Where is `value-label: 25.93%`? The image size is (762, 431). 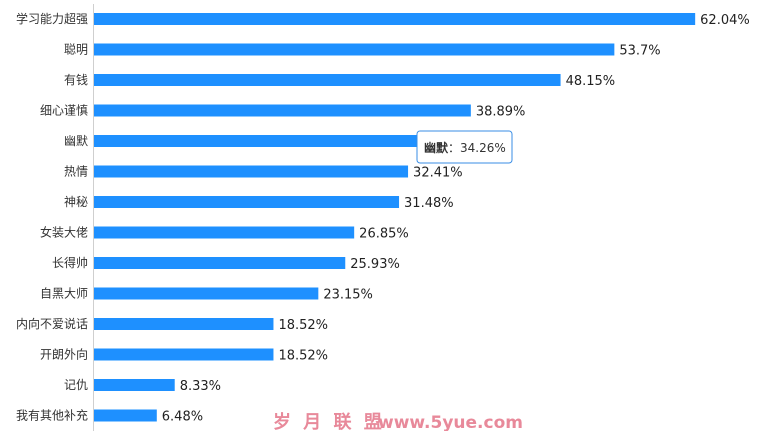 value-label: 25.93% is located at coordinates (375, 264).